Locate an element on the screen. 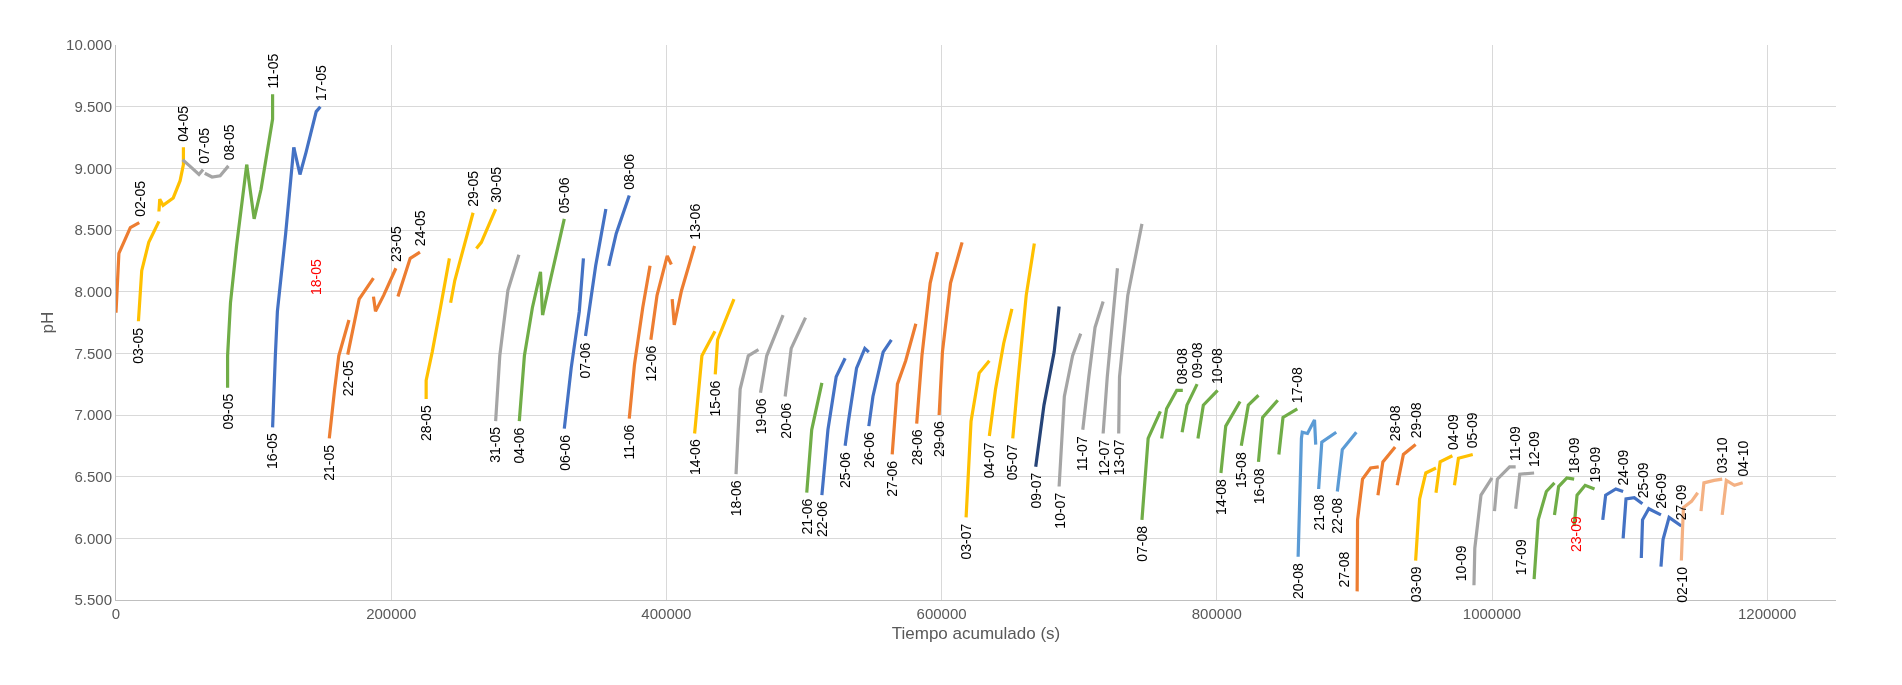 The image size is (1902, 685). text: 05-06 is located at coordinates (564, 195).